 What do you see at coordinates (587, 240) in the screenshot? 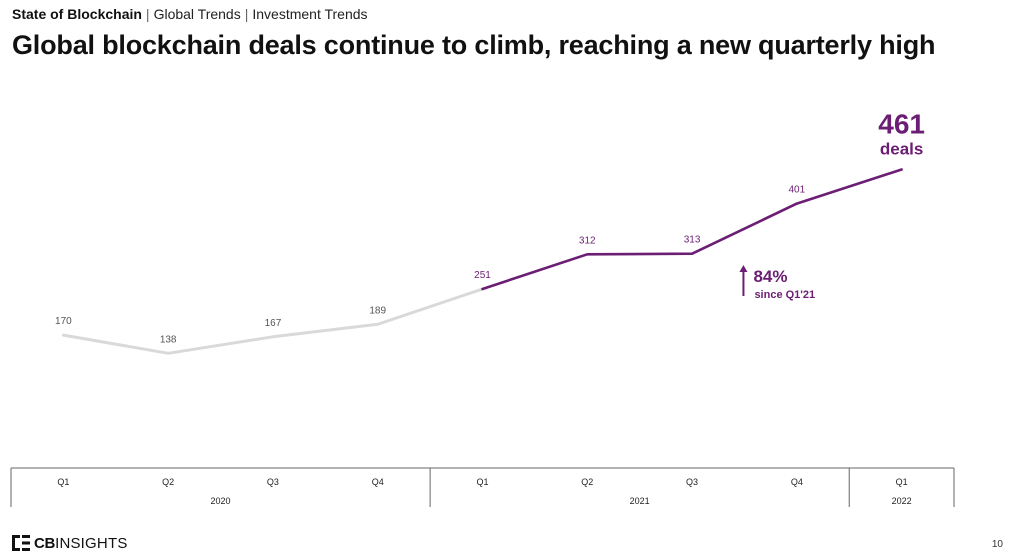
I see `data-label: 312` at bounding box center [587, 240].